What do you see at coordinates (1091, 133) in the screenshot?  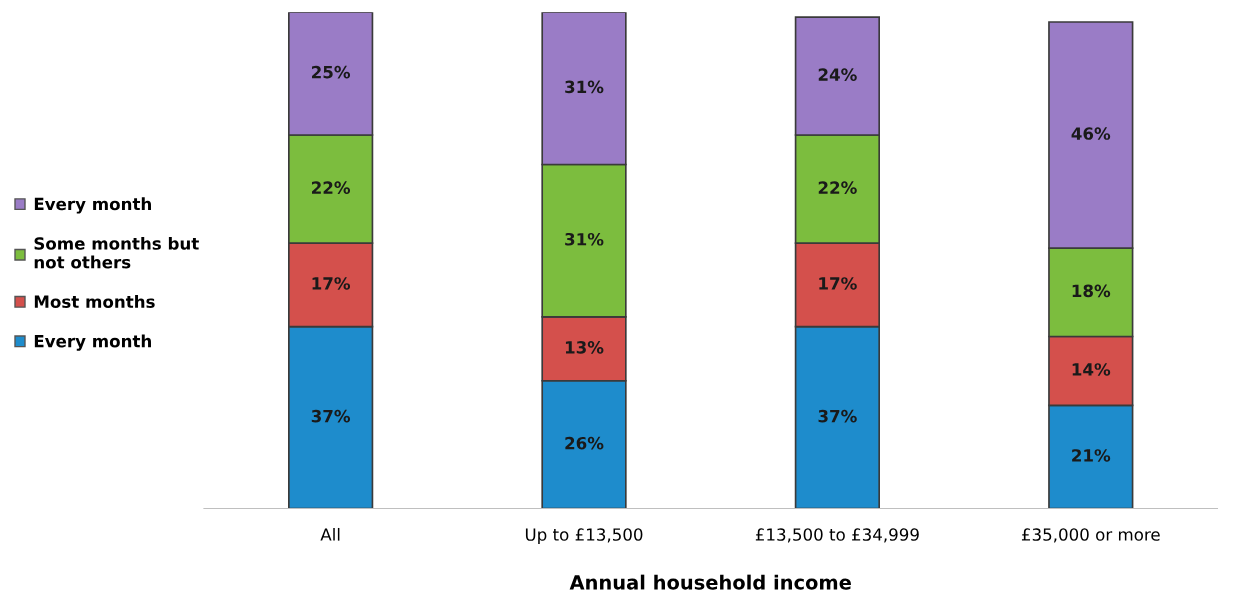 I see `data-label: 46%` at bounding box center [1091, 133].